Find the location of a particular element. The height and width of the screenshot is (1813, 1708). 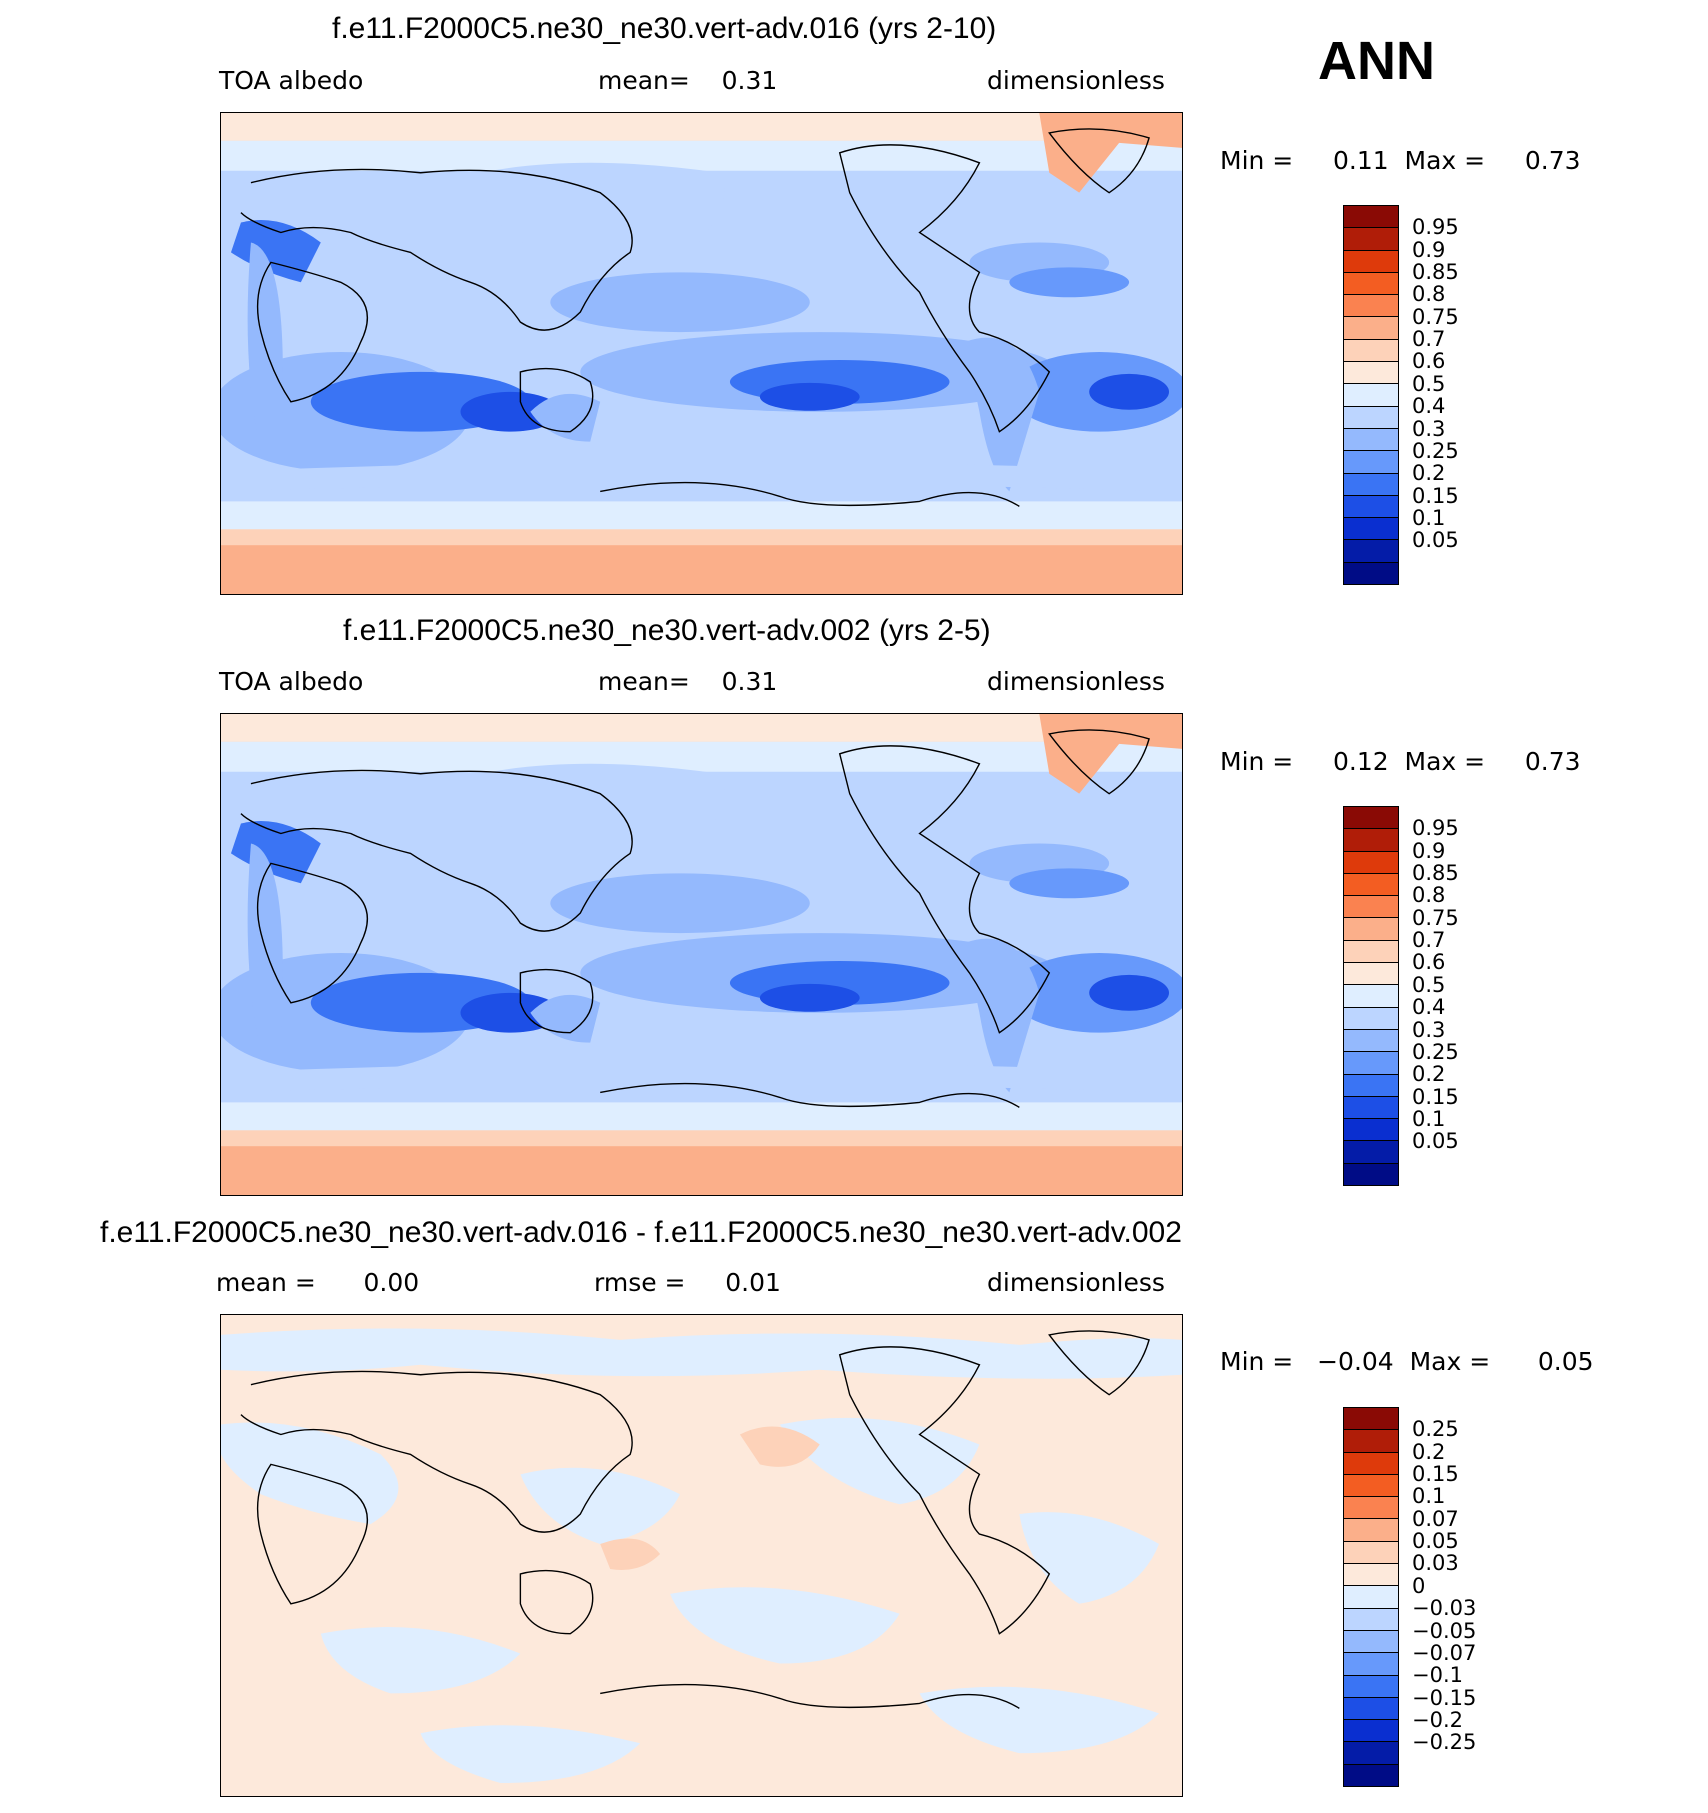

colorbar-tick-label: 0.03 is located at coordinates (1435, 1563).